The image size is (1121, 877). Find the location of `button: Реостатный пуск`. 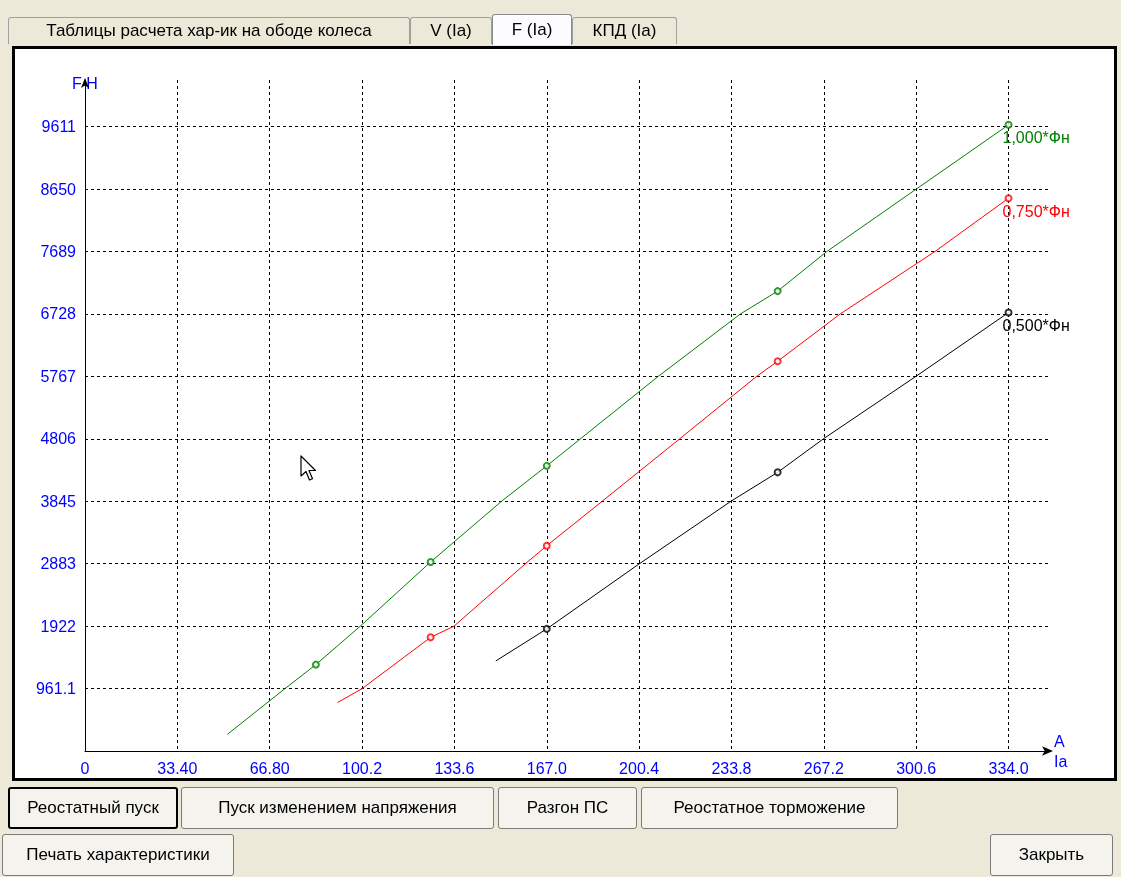

button: Реостатный пуск is located at coordinates (93, 808).